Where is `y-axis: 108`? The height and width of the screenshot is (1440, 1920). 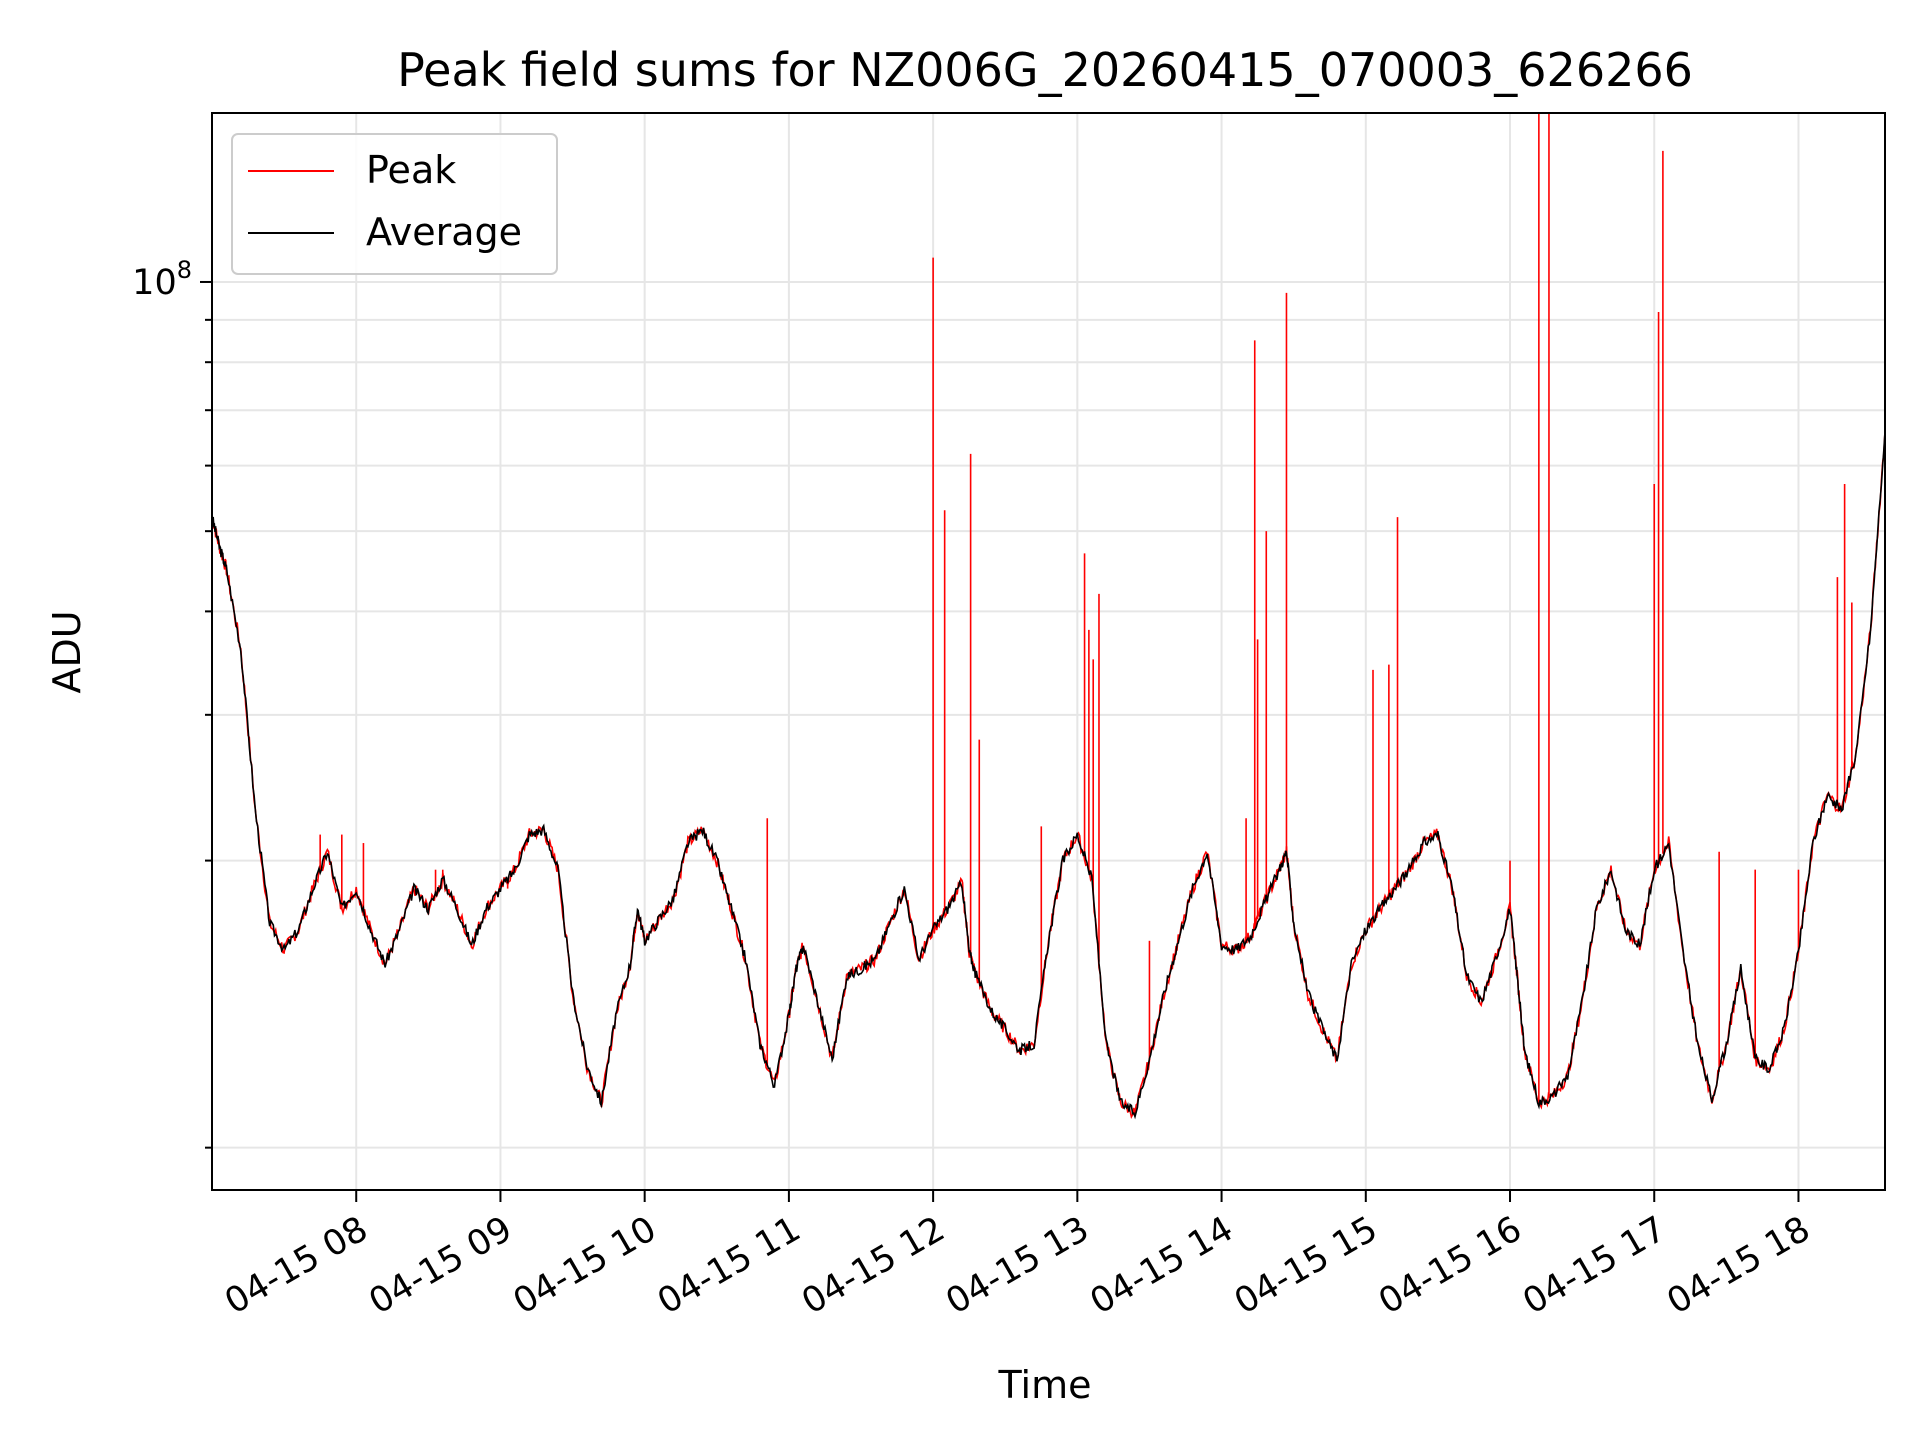
y-axis: 108 is located at coordinates (172, 702).